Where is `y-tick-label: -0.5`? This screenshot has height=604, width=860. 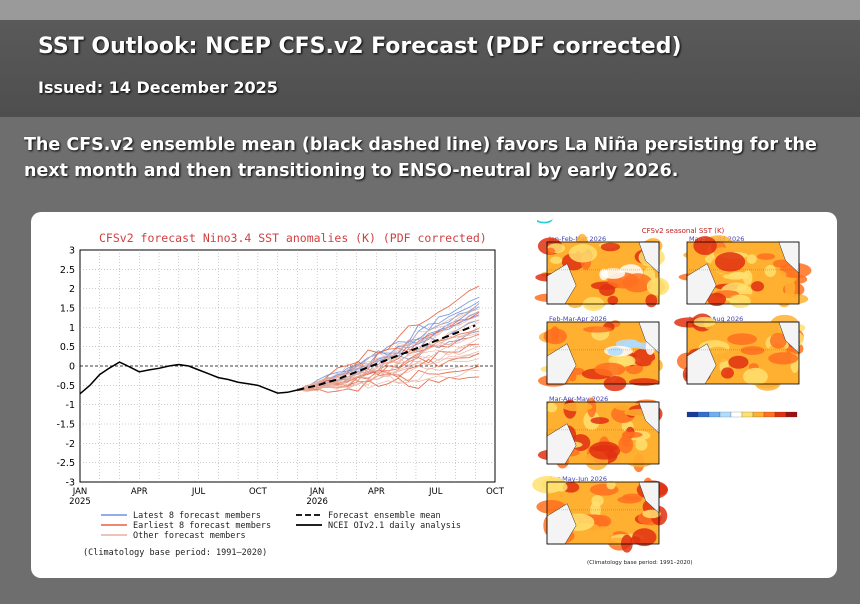 y-tick-label: -0.5 is located at coordinates (65, 386).